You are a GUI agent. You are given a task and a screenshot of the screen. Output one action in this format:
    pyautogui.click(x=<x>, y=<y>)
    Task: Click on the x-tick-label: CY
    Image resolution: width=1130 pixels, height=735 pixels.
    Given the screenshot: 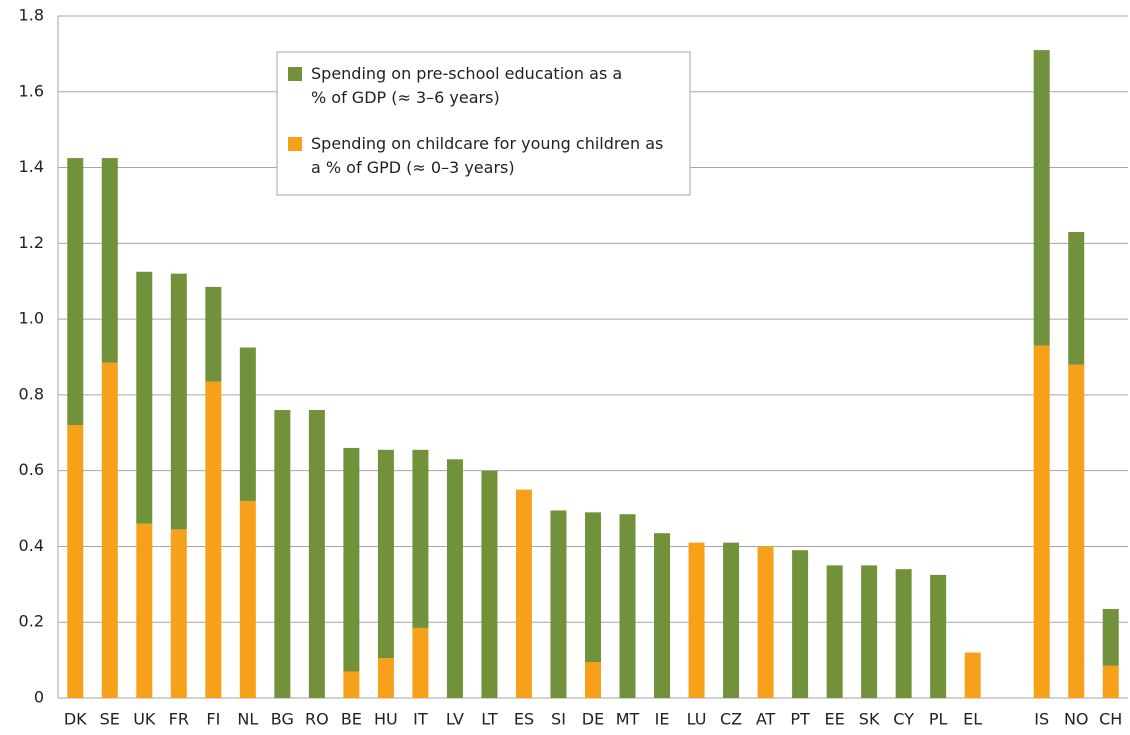 What is the action you would take?
    pyautogui.click(x=903, y=719)
    